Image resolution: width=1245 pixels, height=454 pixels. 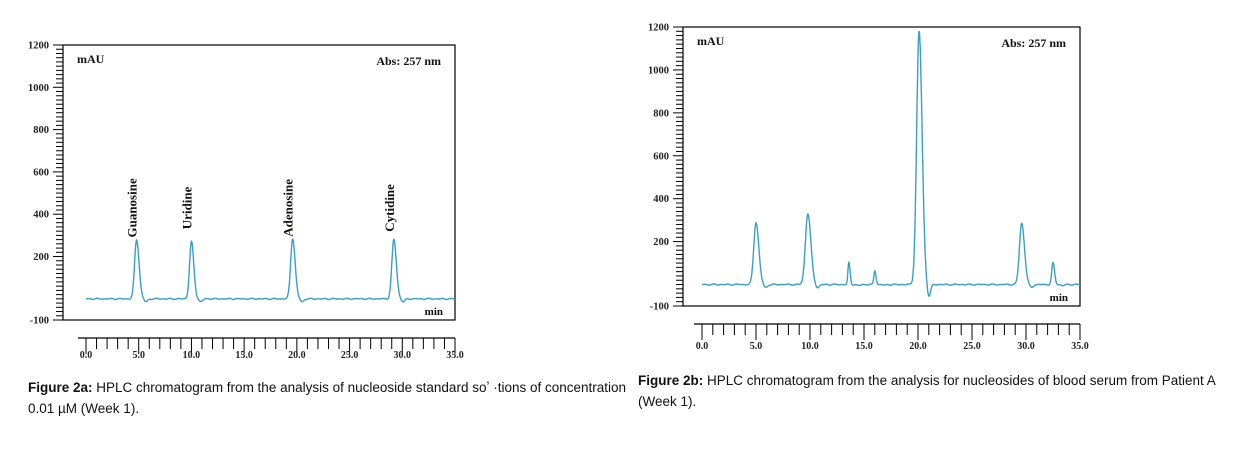 I want to click on figure-2b-caption-label: Figure 2b:, so click(x=671, y=380).